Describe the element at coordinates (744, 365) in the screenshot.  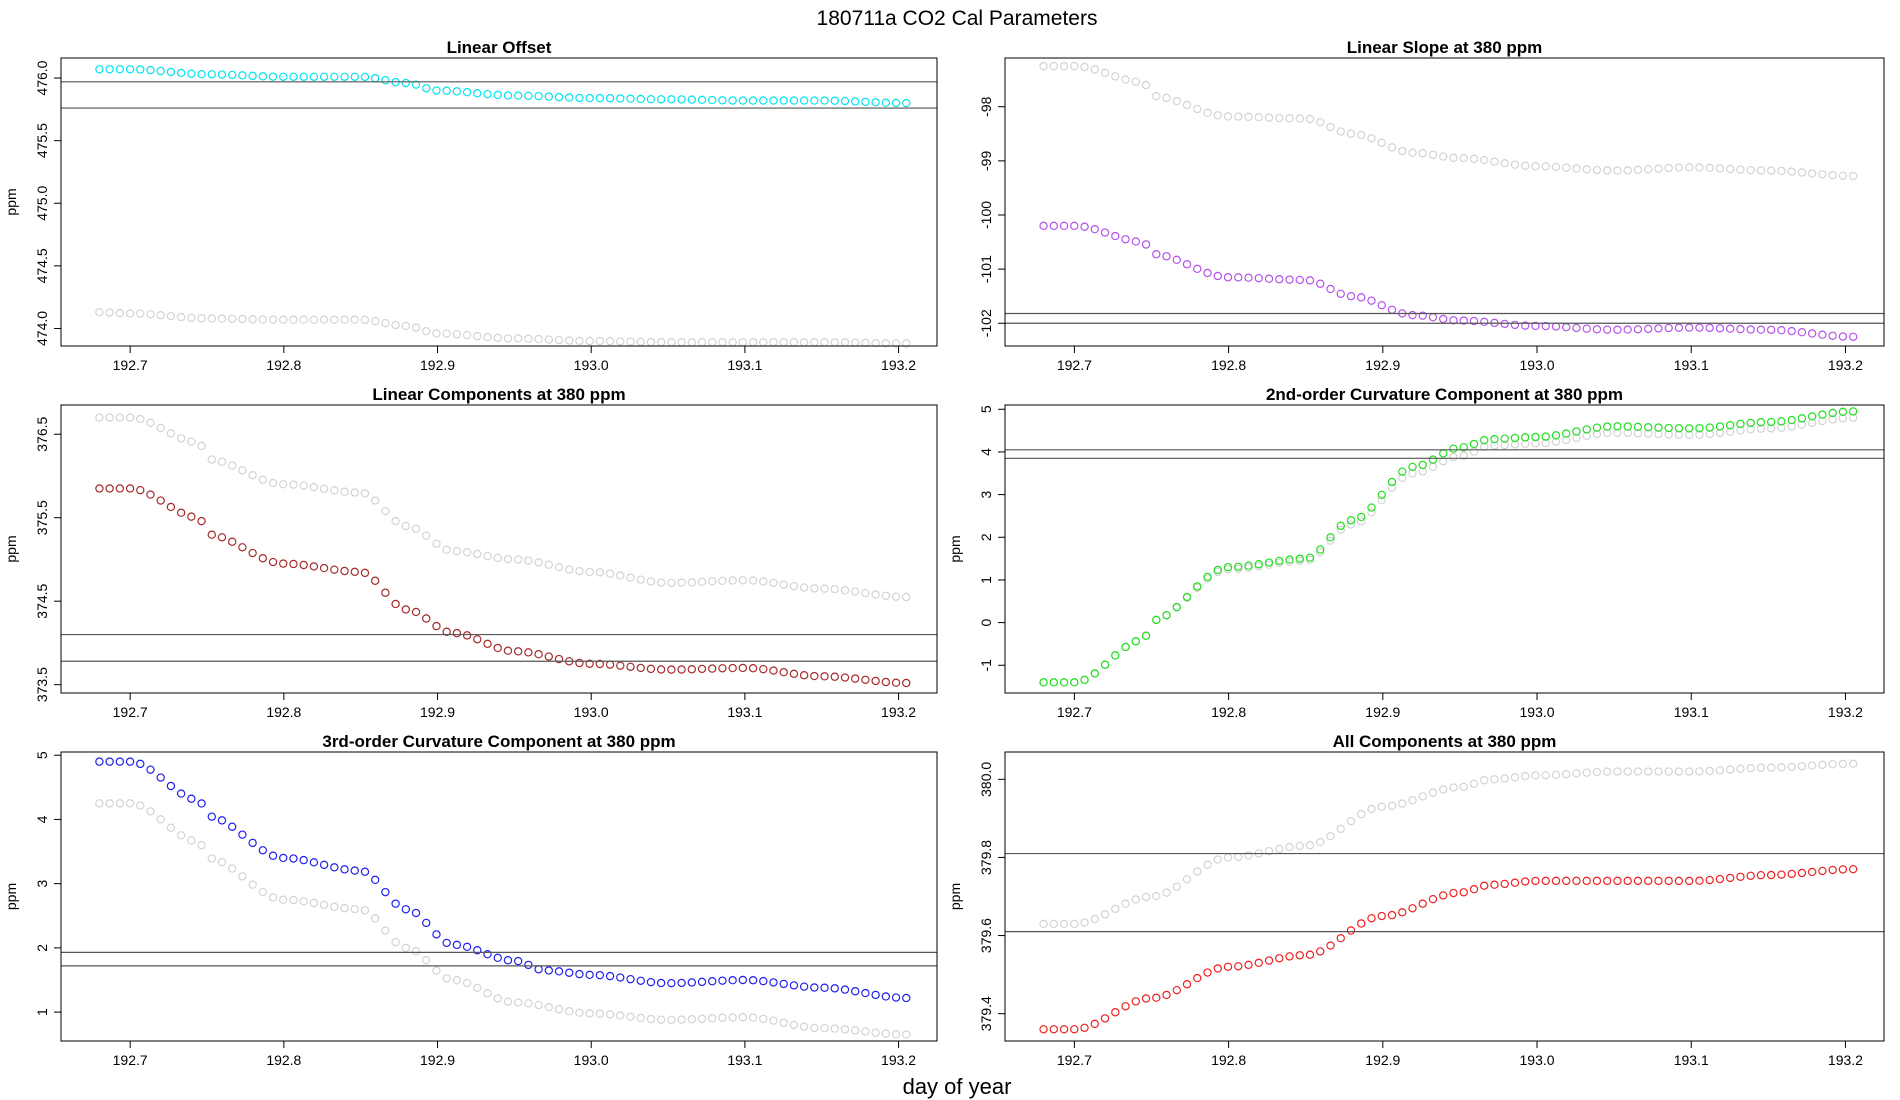
I see `x-tick-label: 193.1` at that location.